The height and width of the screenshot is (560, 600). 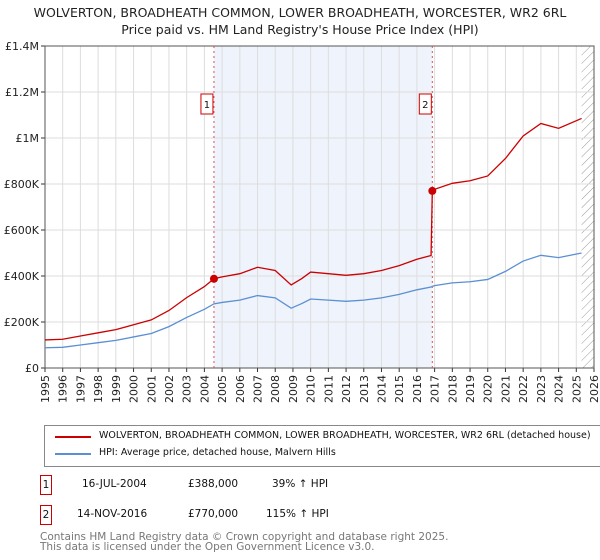 I want to click on x-tick-label: 2016, so click(x=417, y=389).